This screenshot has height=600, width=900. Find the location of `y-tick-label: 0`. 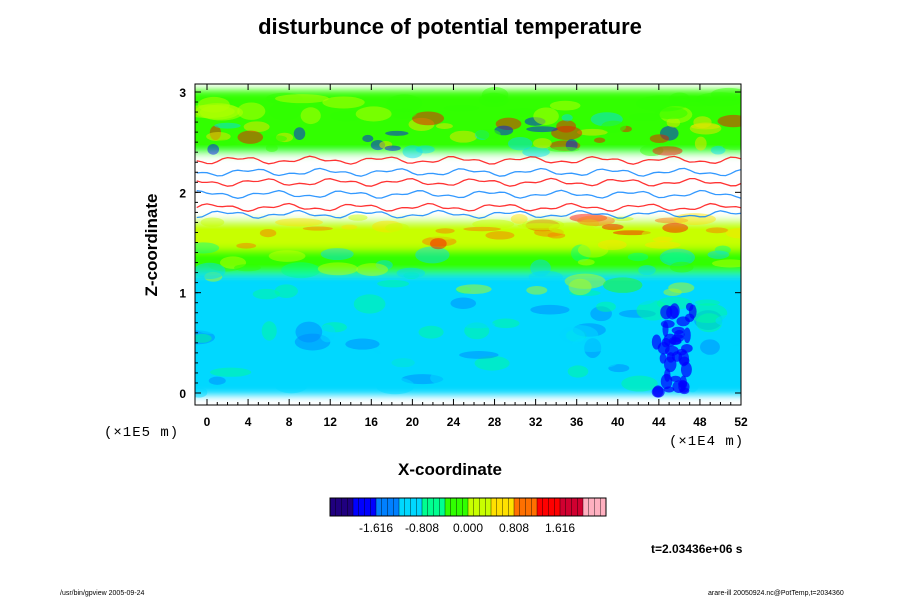

y-tick-label: 0 is located at coordinates (182, 394).